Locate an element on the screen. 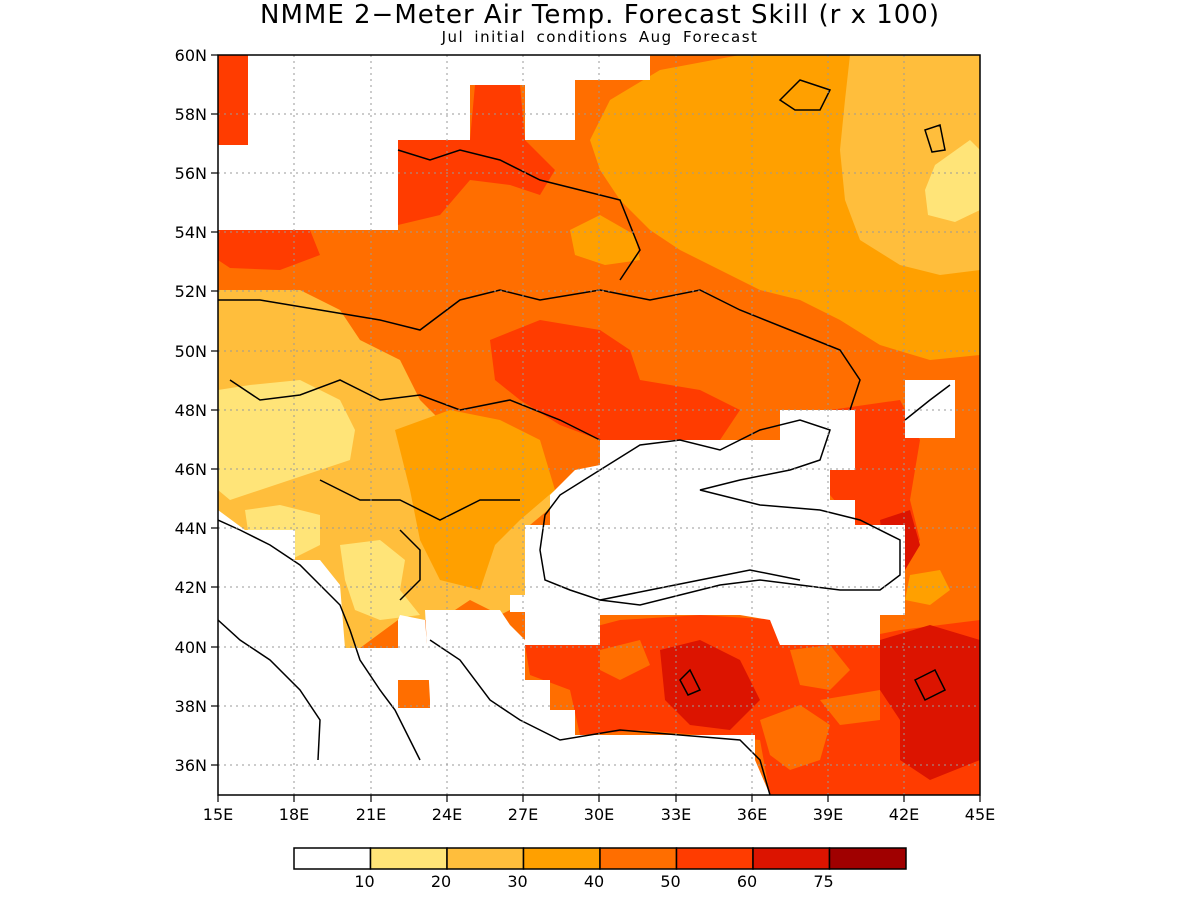 This screenshot has height=900, width=1200. colorbar-label: 75 is located at coordinates (823, 881).